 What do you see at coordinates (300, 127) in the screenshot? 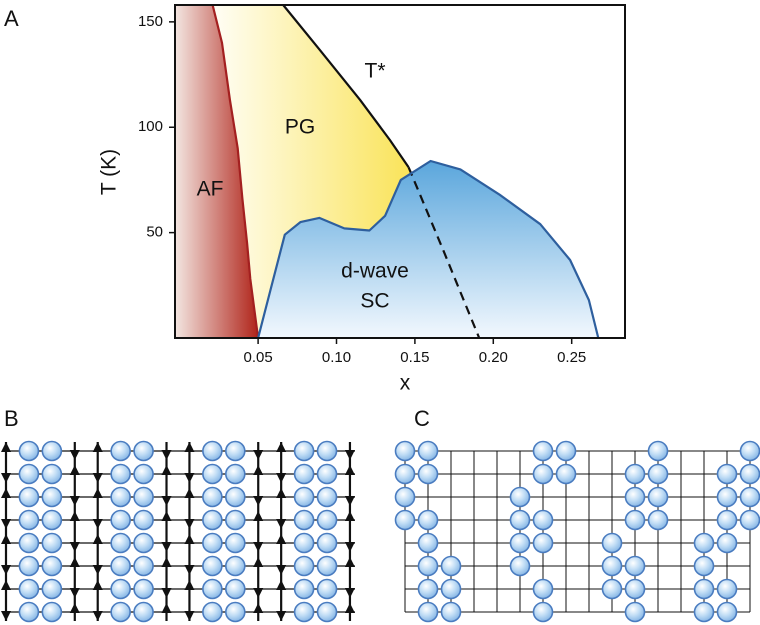
I see `region-label: PG` at bounding box center [300, 127].